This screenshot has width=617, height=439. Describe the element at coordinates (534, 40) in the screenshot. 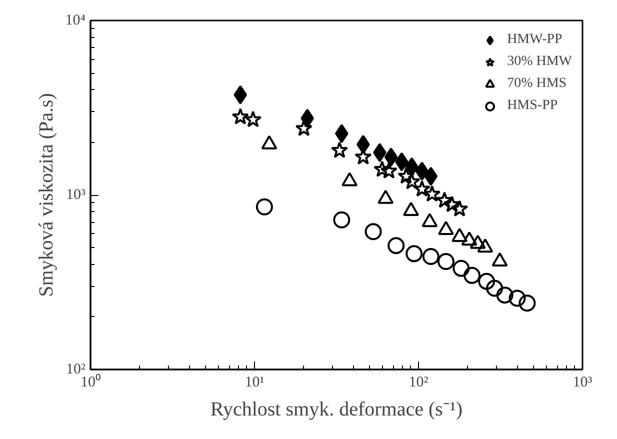

I see `legend-label: HMW-PP` at that location.